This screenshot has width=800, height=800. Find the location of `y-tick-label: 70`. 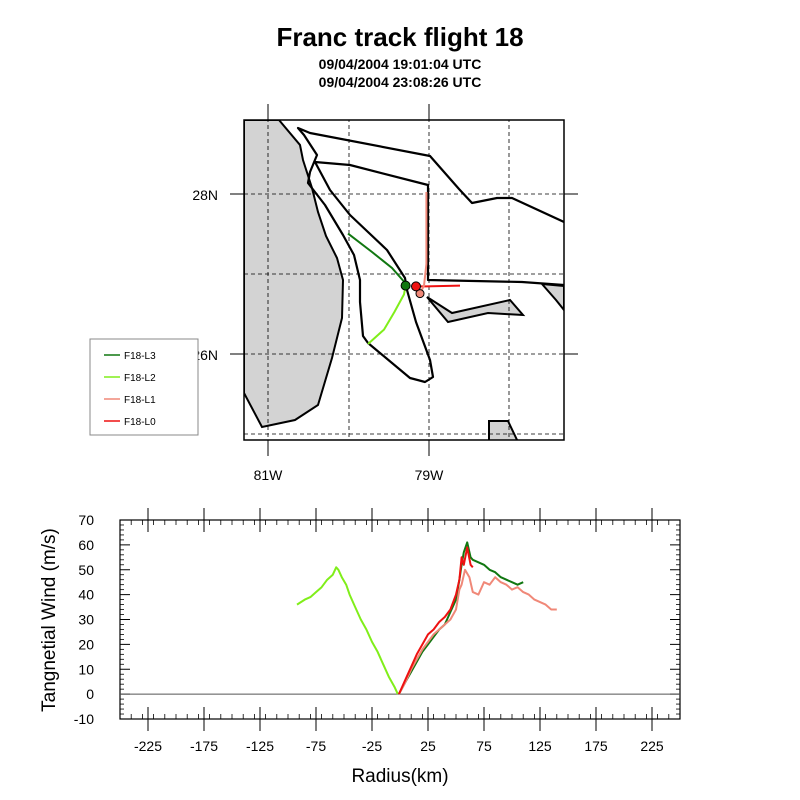

y-tick-label: 70 is located at coordinates (86, 520).